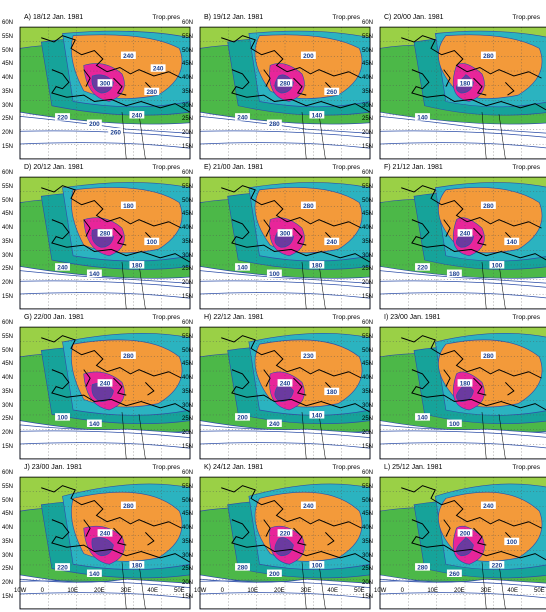  Describe the element at coordinates (414, 17) in the screenshot. I see `panel-title: C) 20/00 Jan. 1981` at that location.